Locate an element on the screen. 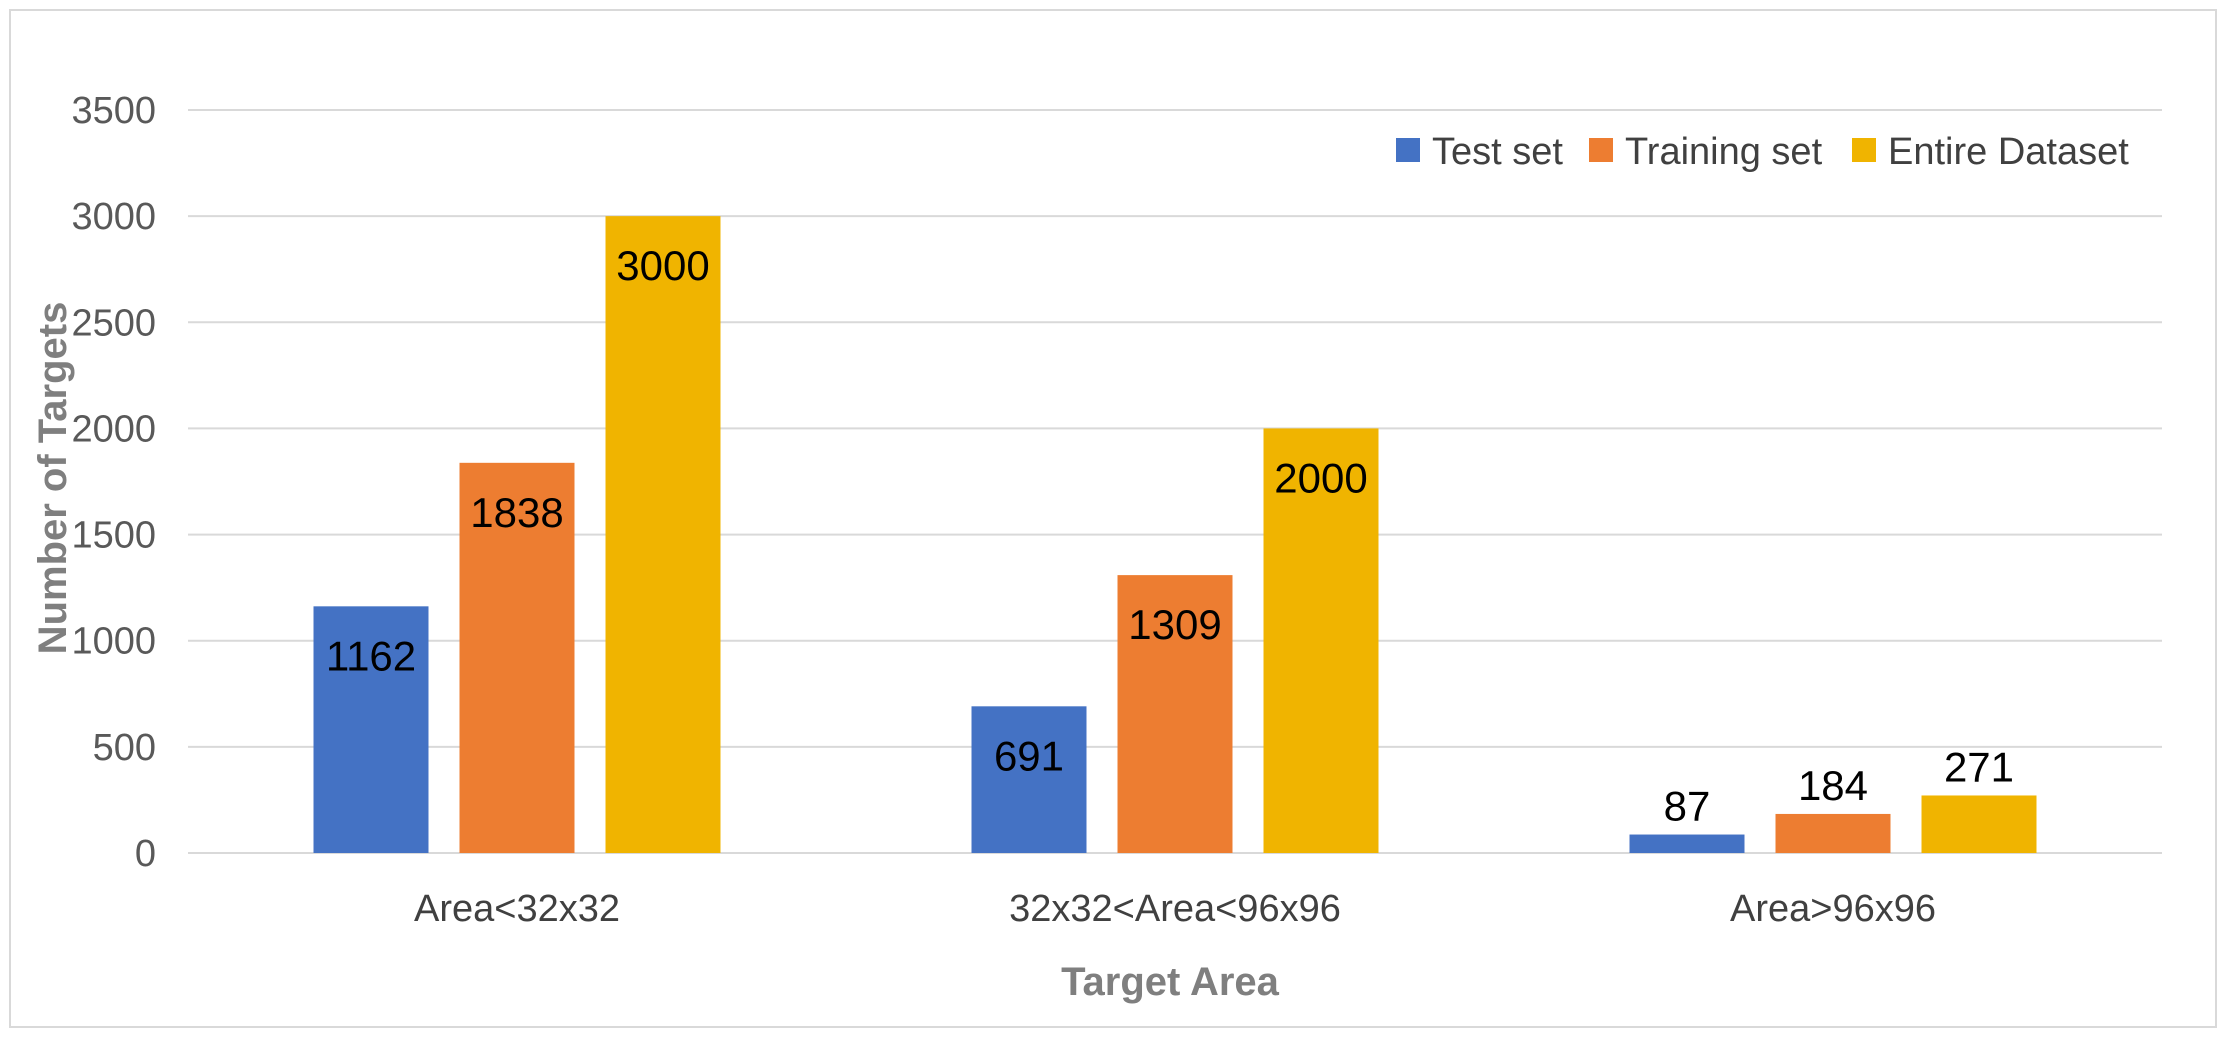  y-tick-label: 3500 is located at coordinates (113, 111).